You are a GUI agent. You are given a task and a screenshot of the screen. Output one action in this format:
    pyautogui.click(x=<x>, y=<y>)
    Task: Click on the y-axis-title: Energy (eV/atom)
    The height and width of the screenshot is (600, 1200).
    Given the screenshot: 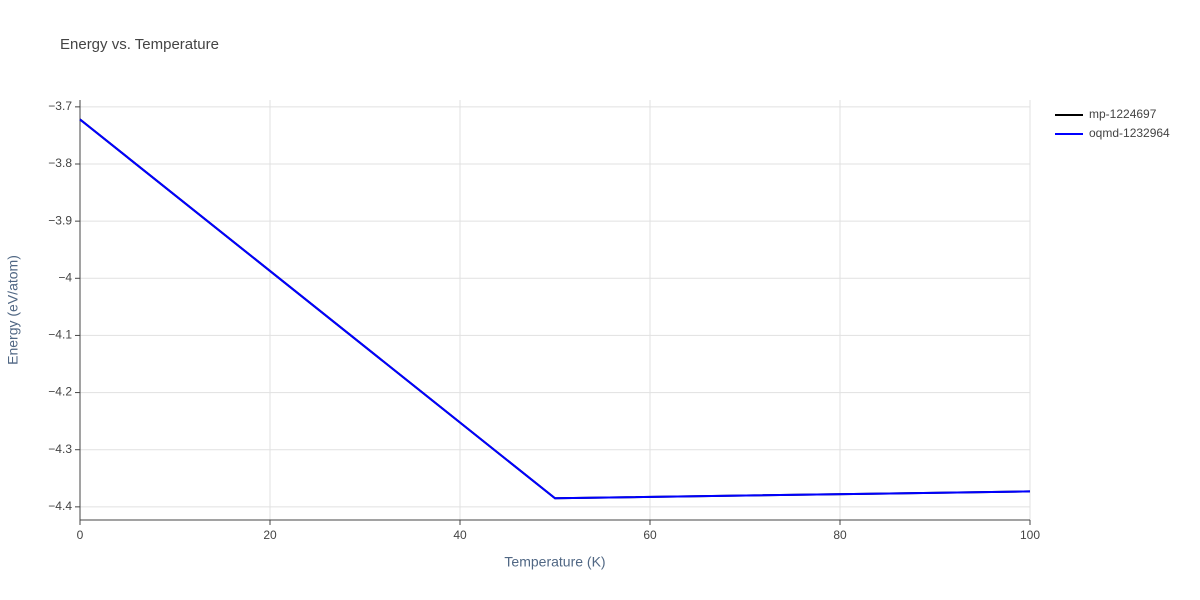 What is the action you would take?
    pyautogui.click(x=13, y=310)
    